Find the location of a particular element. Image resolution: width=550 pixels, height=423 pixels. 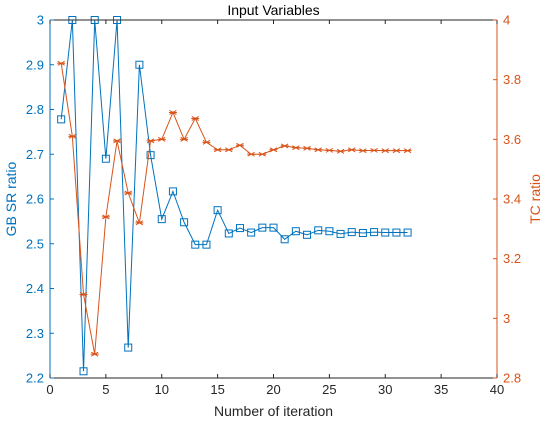

y-right-tick-label: 3 is located at coordinates (506, 318).